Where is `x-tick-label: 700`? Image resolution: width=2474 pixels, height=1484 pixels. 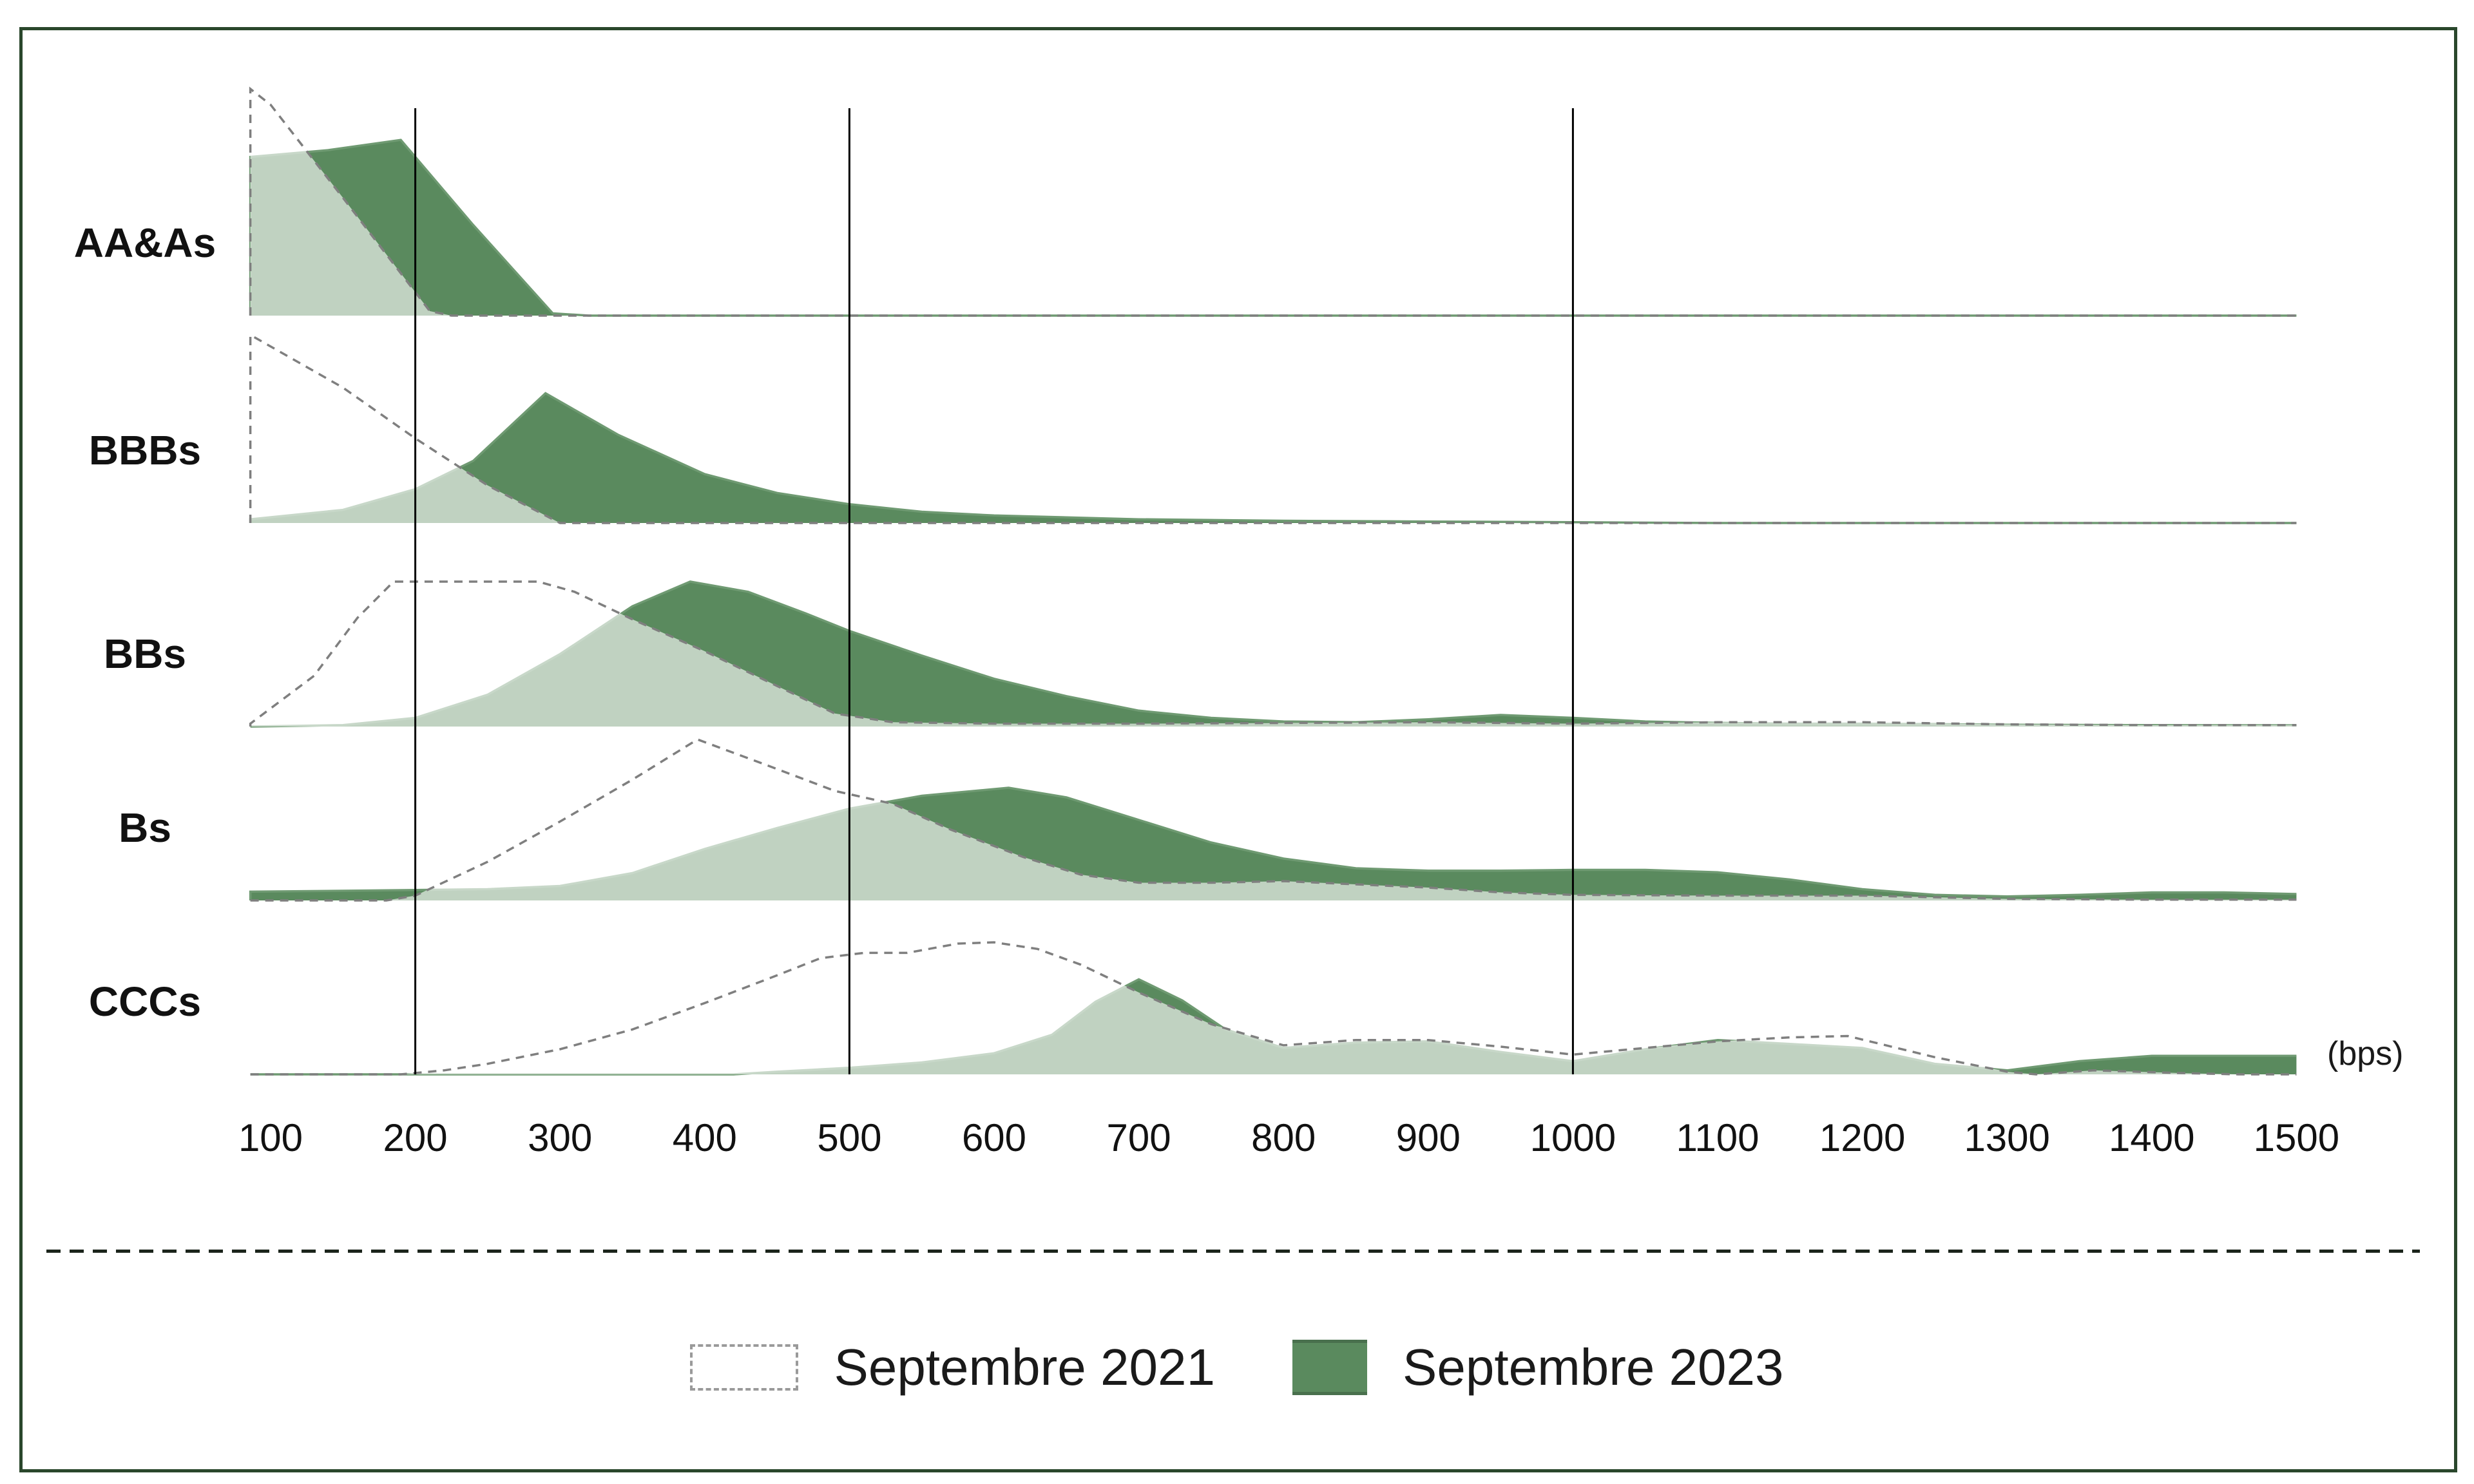
x-tick-label: 700 is located at coordinates (1138, 1137).